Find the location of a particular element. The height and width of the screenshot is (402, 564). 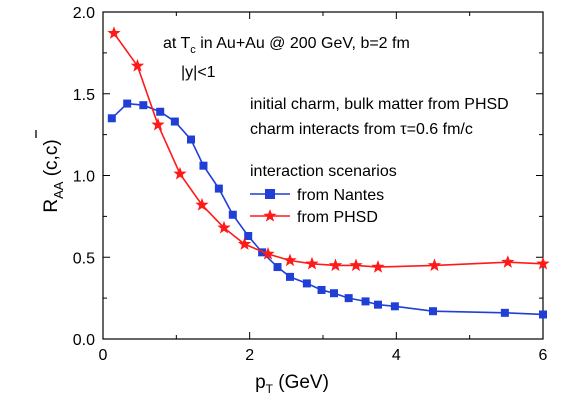

annotation-rapidity: |y|<1 is located at coordinates (198, 72).